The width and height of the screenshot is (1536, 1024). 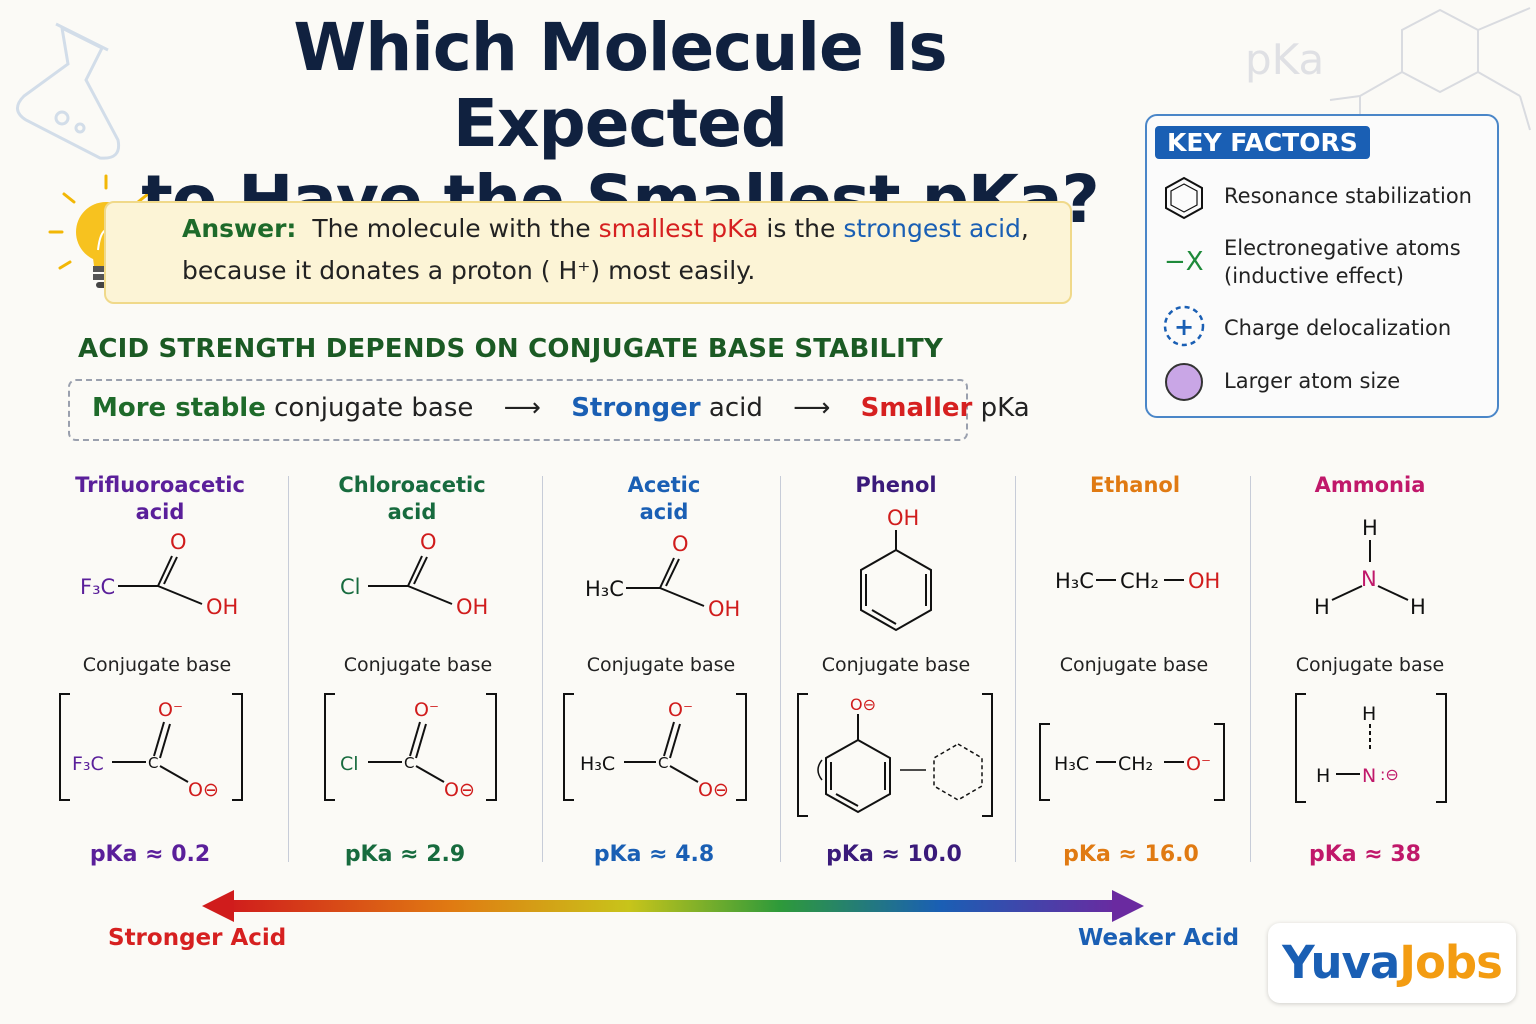 What do you see at coordinates (405, 854) in the screenshot?
I see `pka-value-chloroacetic: pKa ≈ 2.9` at bounding box center [405, 854].